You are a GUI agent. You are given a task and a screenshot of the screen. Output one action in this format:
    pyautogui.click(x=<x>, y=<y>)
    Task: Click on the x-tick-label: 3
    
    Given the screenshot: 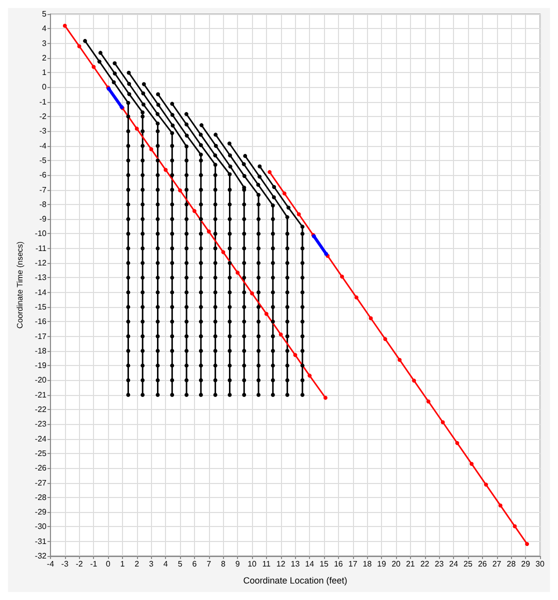 What is the action you would take?
    pyautogui.click(x=151, y=564)
    